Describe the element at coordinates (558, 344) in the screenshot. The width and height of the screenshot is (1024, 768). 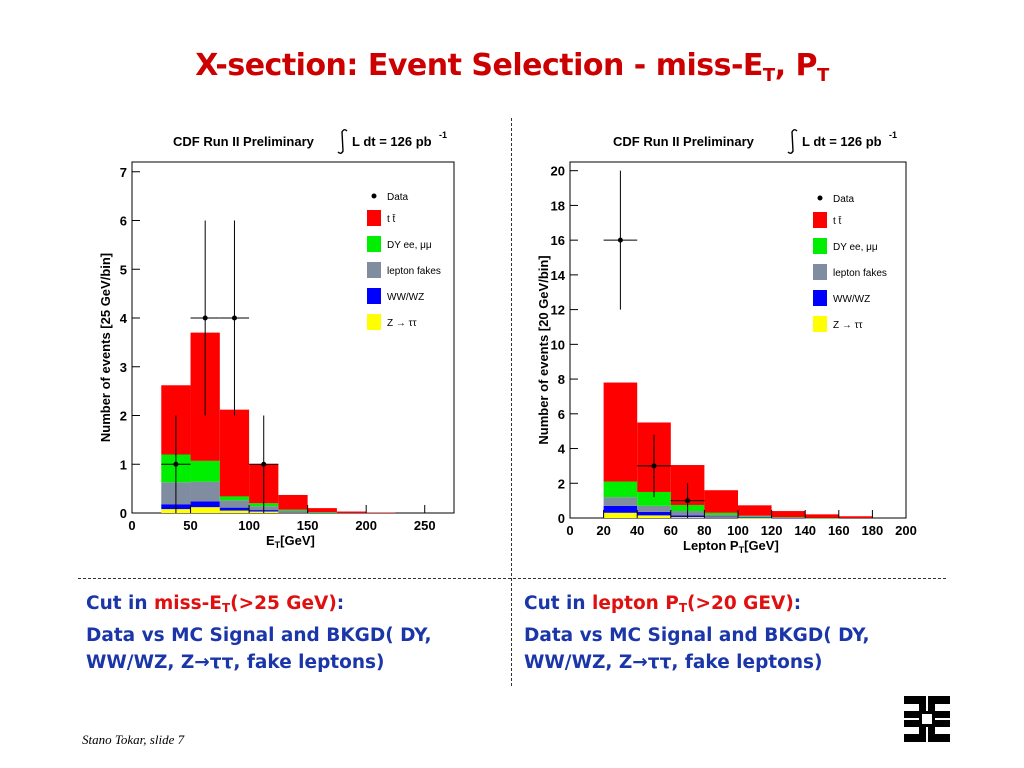
I see `y-tick-label: 10` at that location.